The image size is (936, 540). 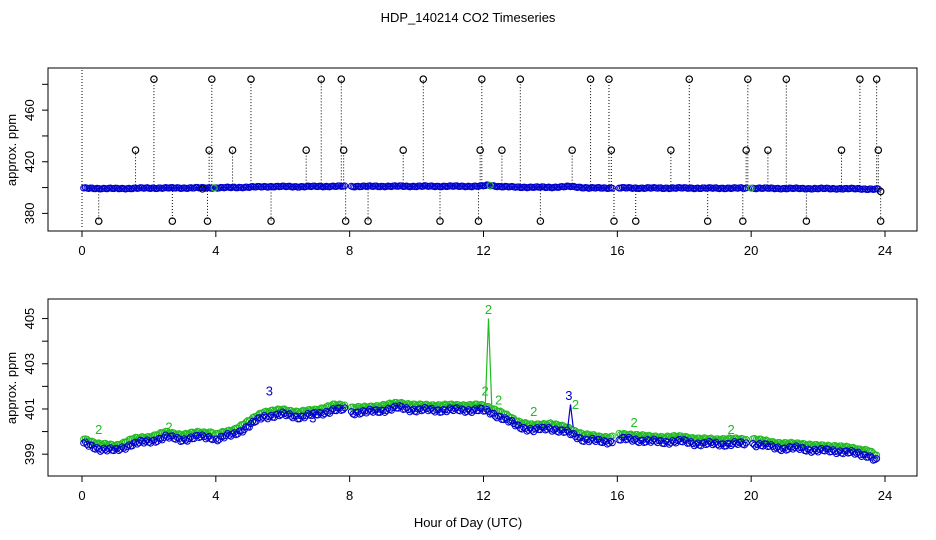 I want to click on x-tick-label: 8, so click(x=349, y=250).